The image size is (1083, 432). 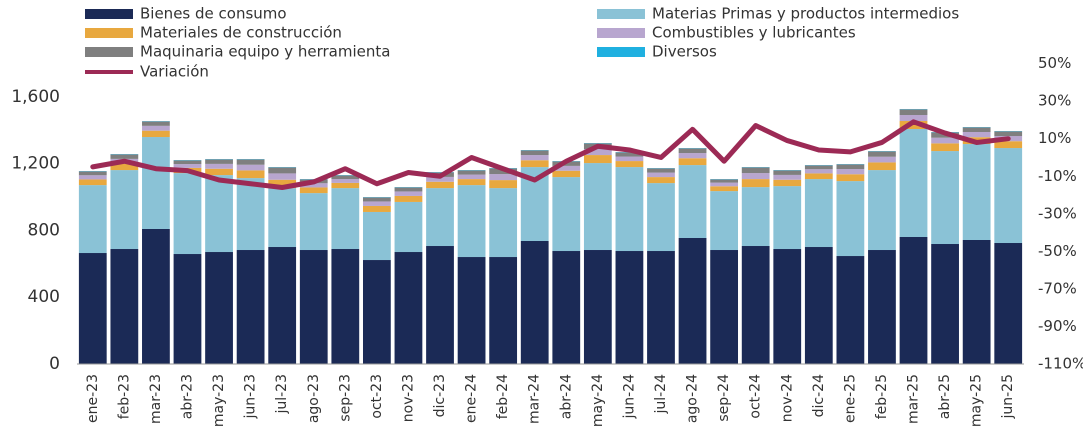 What do you see at coordinates (1057, 176) in the screenshot?
I see `y2-tick-label: -10%` at bounding box center [1057, 176].